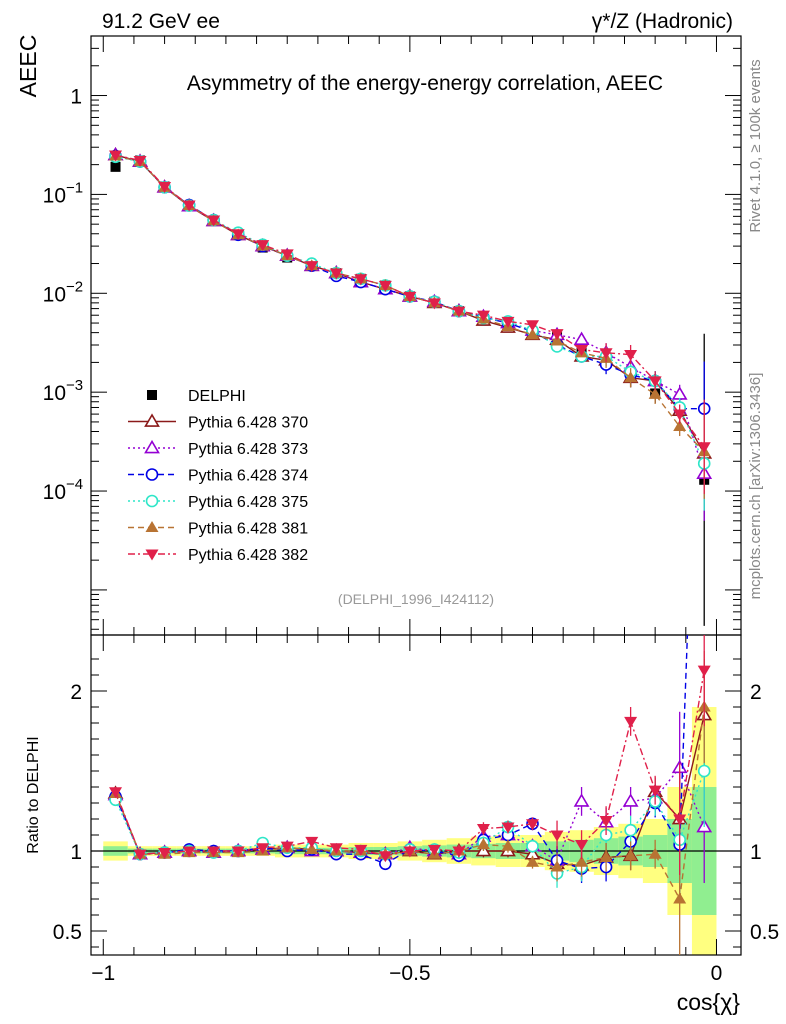 This screenshot has height=1024, width=786. I want to click on ratio-y-tick-label-left: 0.5, so click(67, 932).